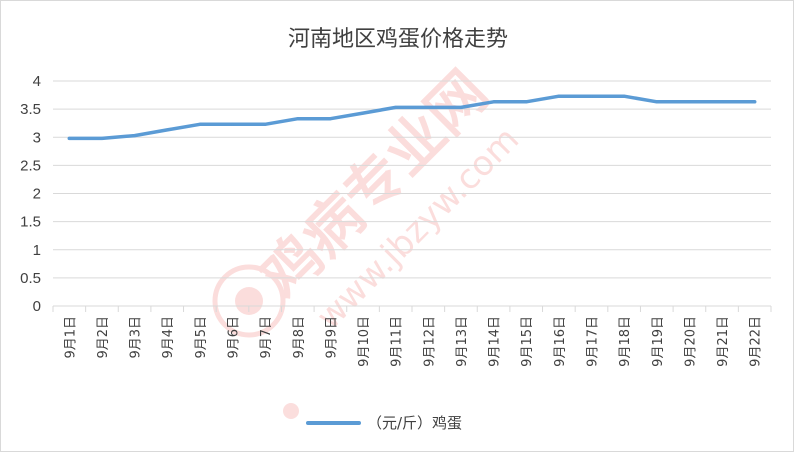 Image resolution: width=794 pixels, height=452 pixels. What do you see at coordinates (37, 306) in the screenshot?
I see `y-tick-label: 0` at bounding box center [37, 306].